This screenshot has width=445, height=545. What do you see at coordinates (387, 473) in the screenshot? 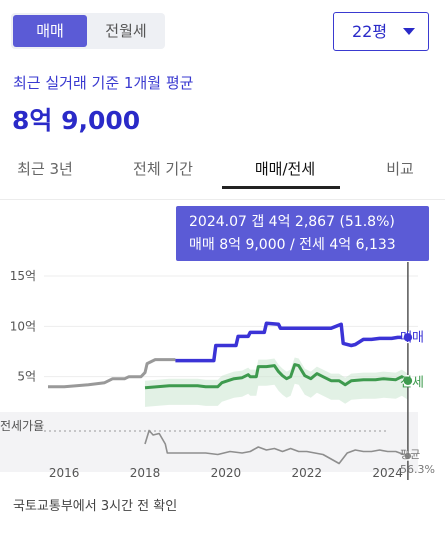
I see `x-tick-label: 2024` at bounding box center [387, 473].